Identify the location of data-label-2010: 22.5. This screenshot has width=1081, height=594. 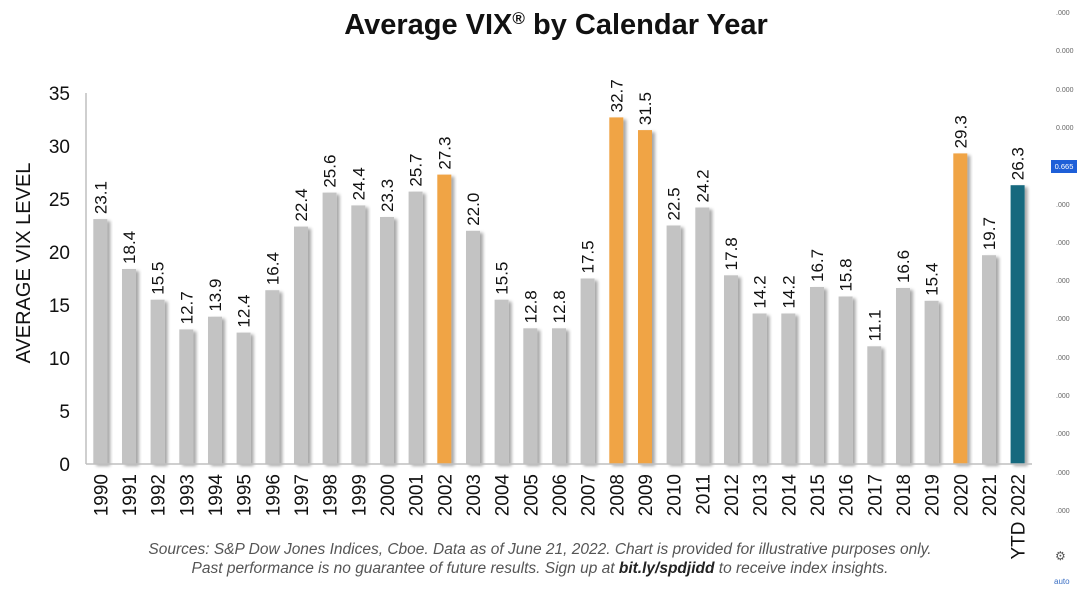
(674, 203).